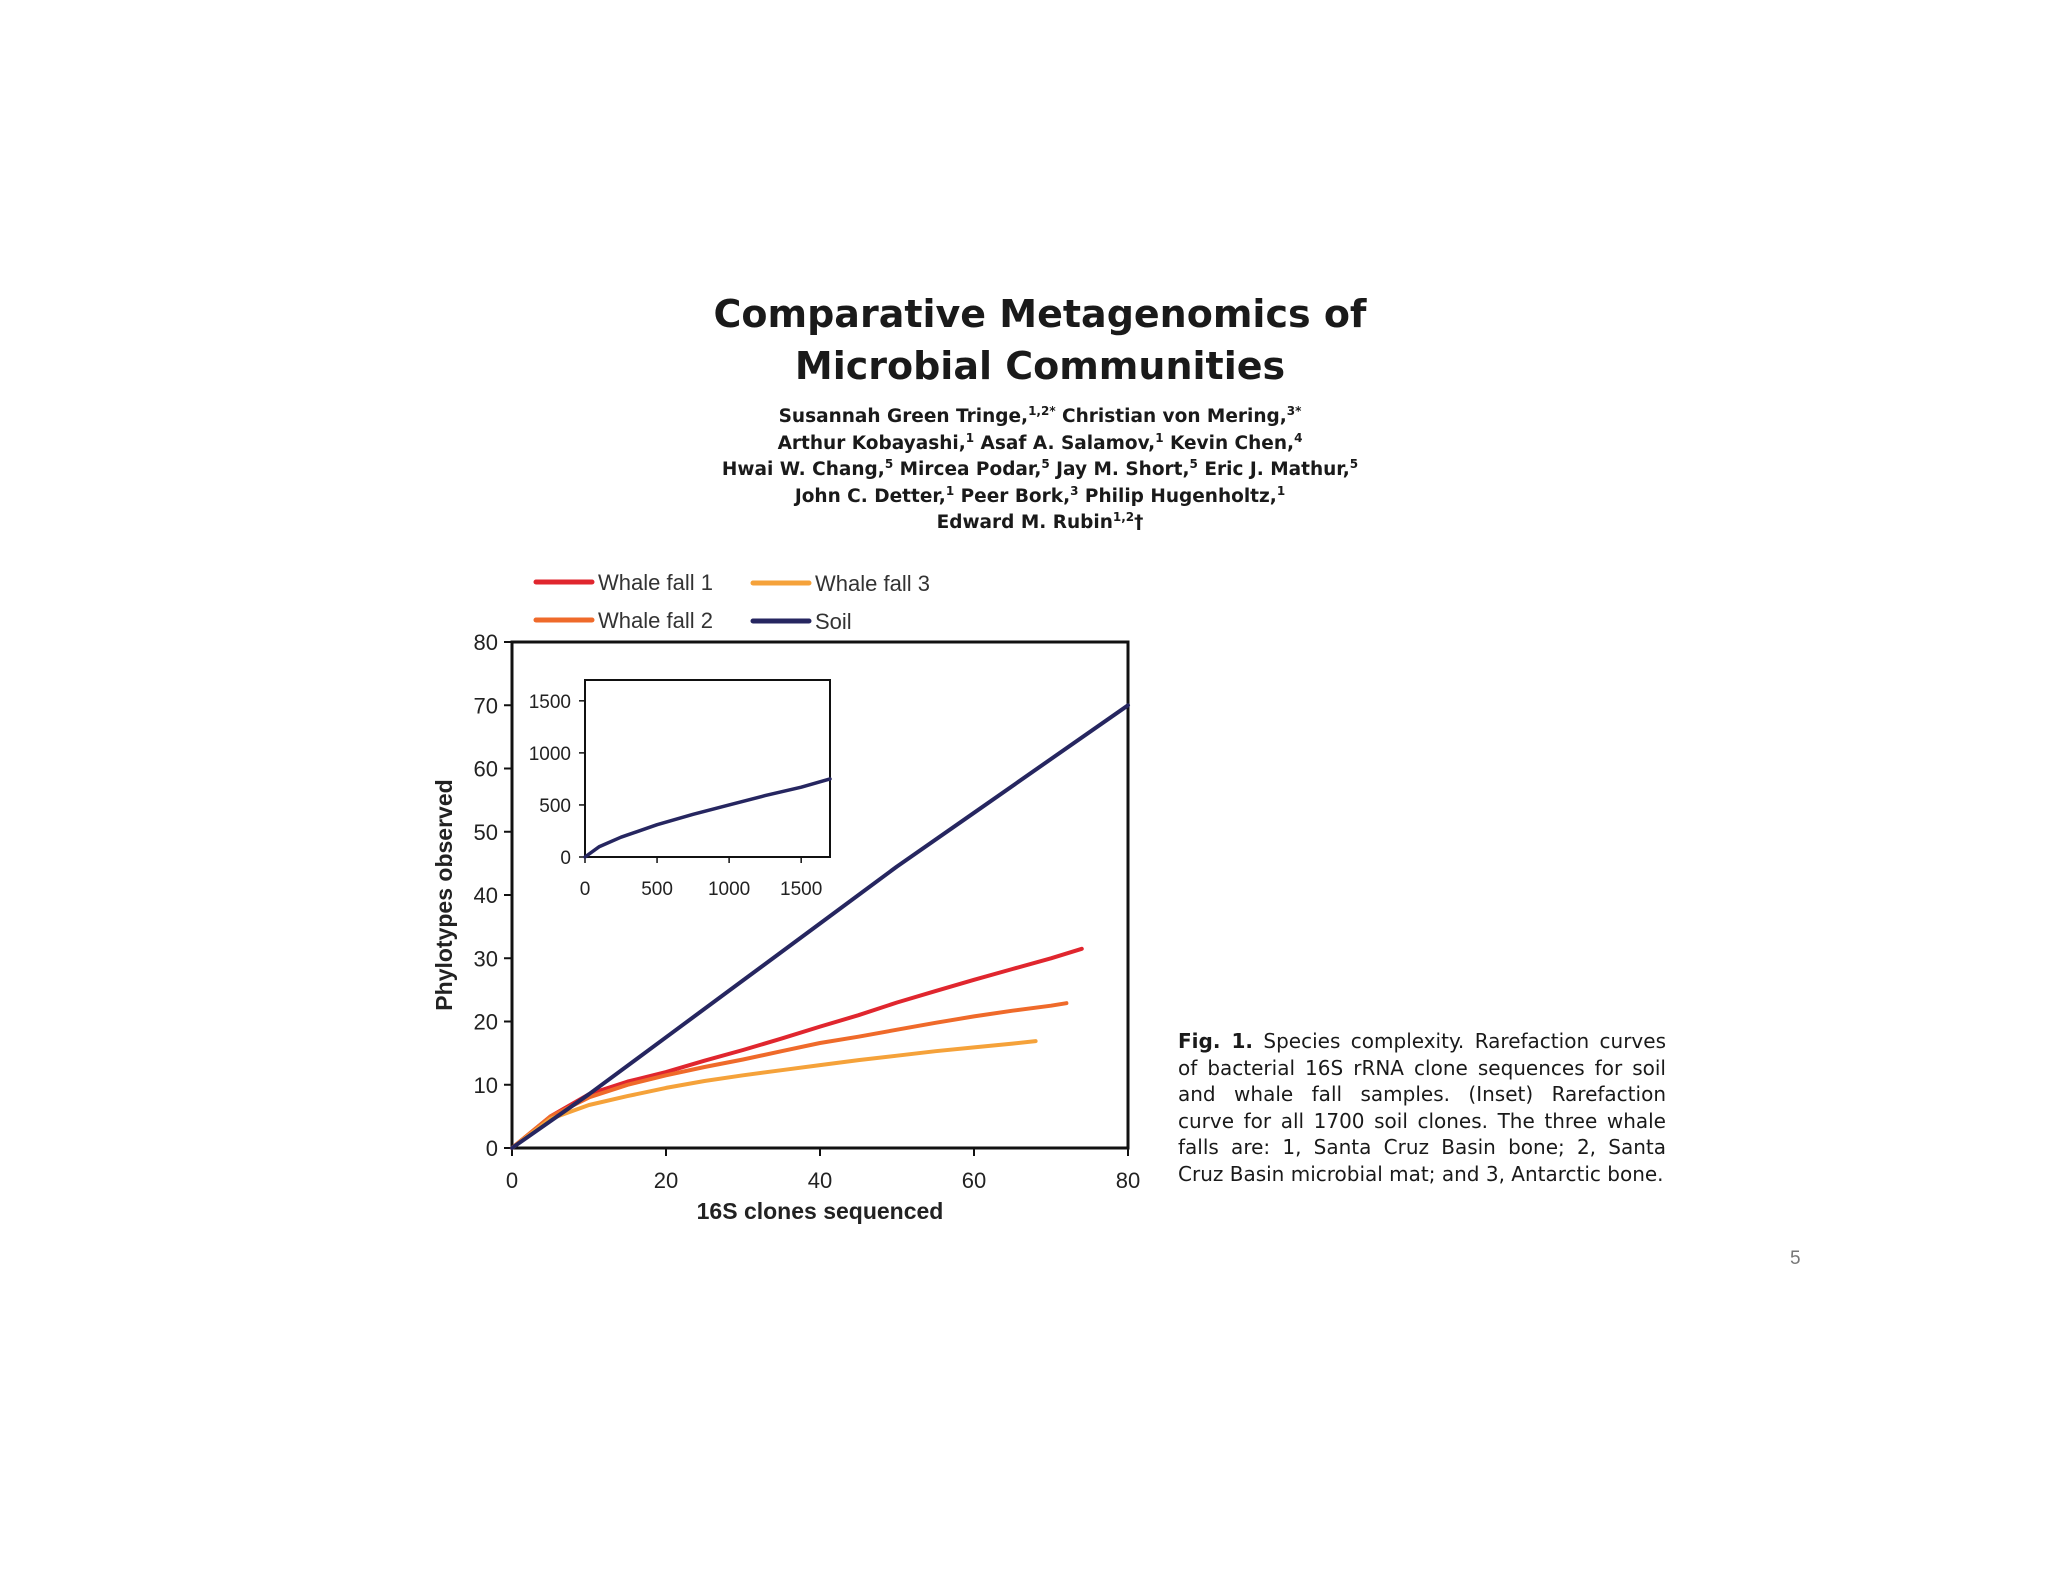 The image size is (2048, 1582). Describe the element at coordinates (870, 496) in the screenshot. I see `author-name: John C. Detter,` at that location.